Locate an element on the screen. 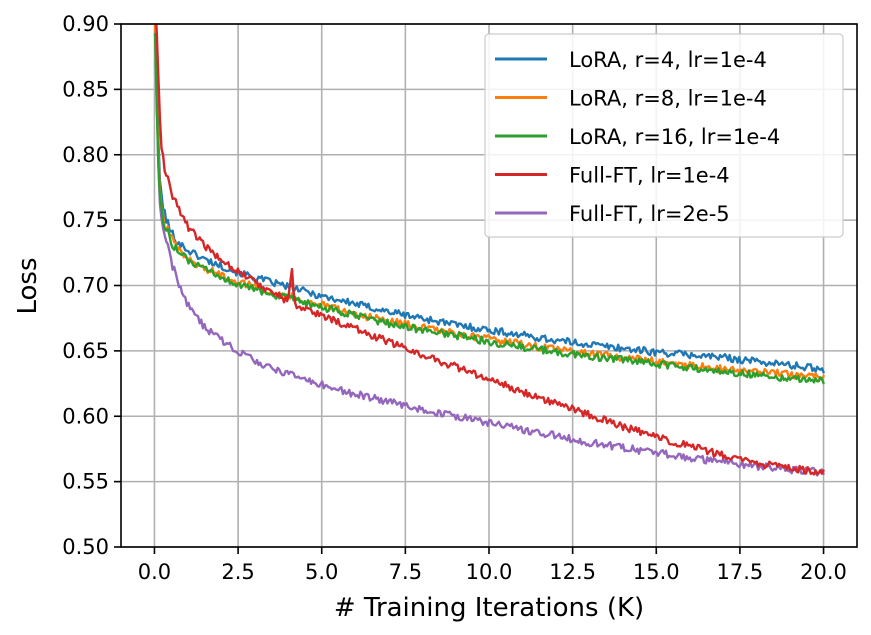  y-axis-label: Loss is located at coordinates (28, 285).